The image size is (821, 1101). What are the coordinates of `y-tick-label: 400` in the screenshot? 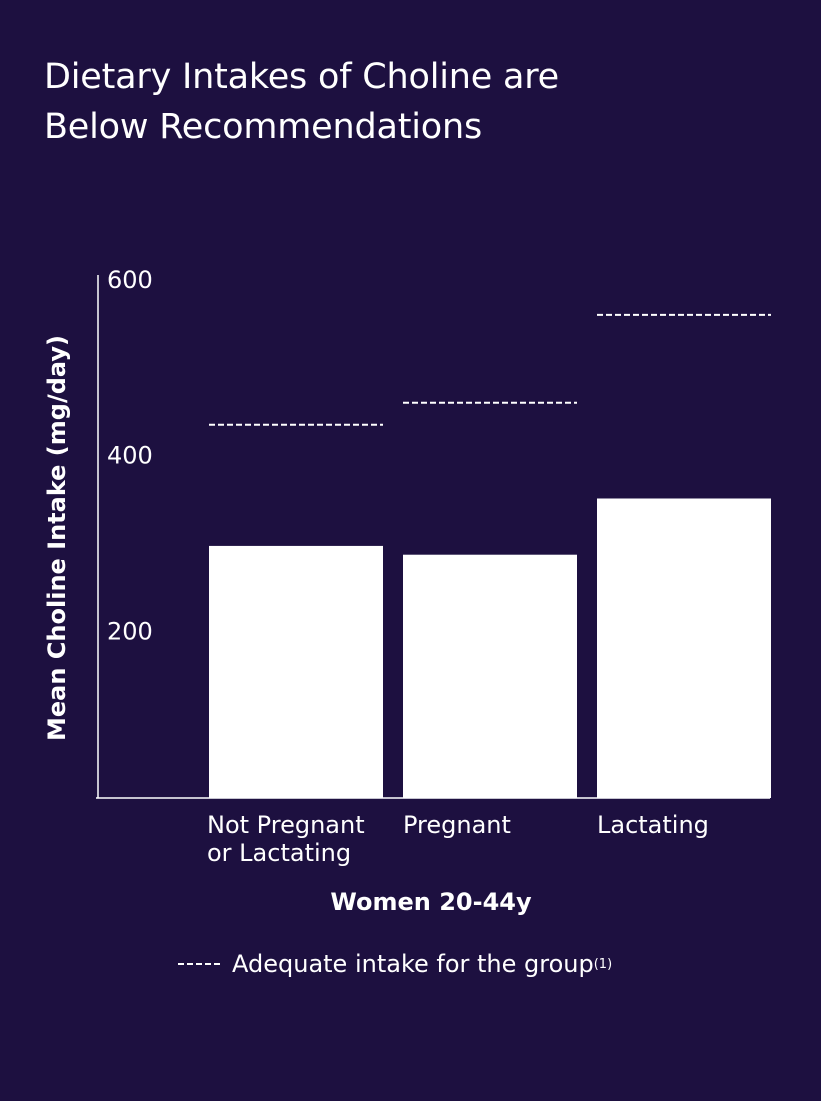 It's located at (130, 456).